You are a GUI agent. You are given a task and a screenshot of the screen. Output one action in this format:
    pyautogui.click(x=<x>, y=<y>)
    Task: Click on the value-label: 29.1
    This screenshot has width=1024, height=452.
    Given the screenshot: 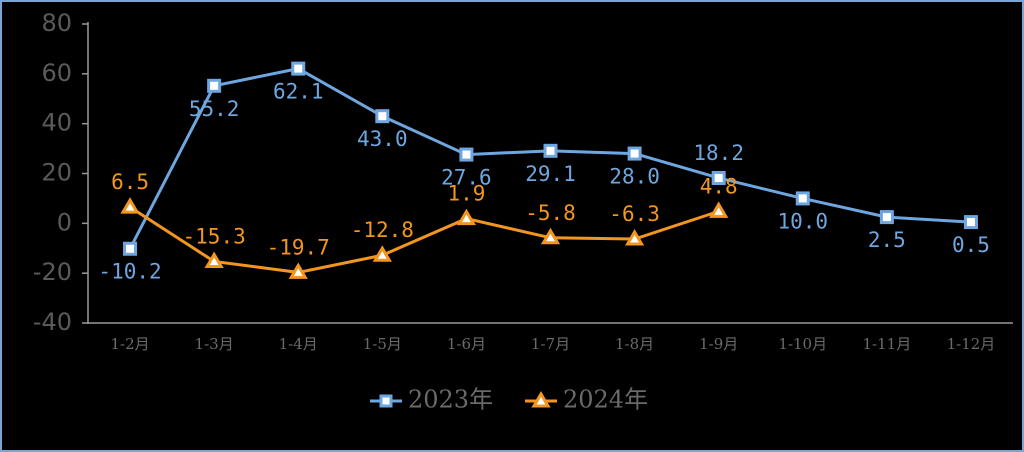 What is the action you would take?
    pyautogui.click(x=550, y=174)
    